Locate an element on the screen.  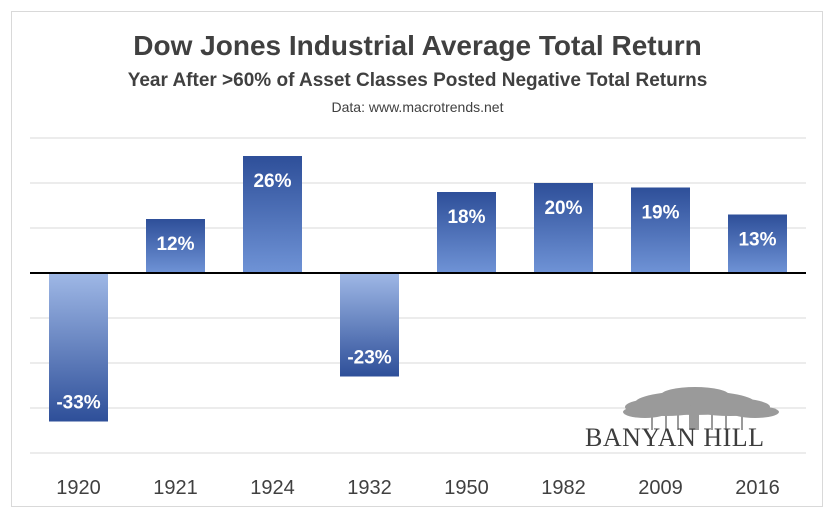
bar-2009 is located at coordinates (660, 230).